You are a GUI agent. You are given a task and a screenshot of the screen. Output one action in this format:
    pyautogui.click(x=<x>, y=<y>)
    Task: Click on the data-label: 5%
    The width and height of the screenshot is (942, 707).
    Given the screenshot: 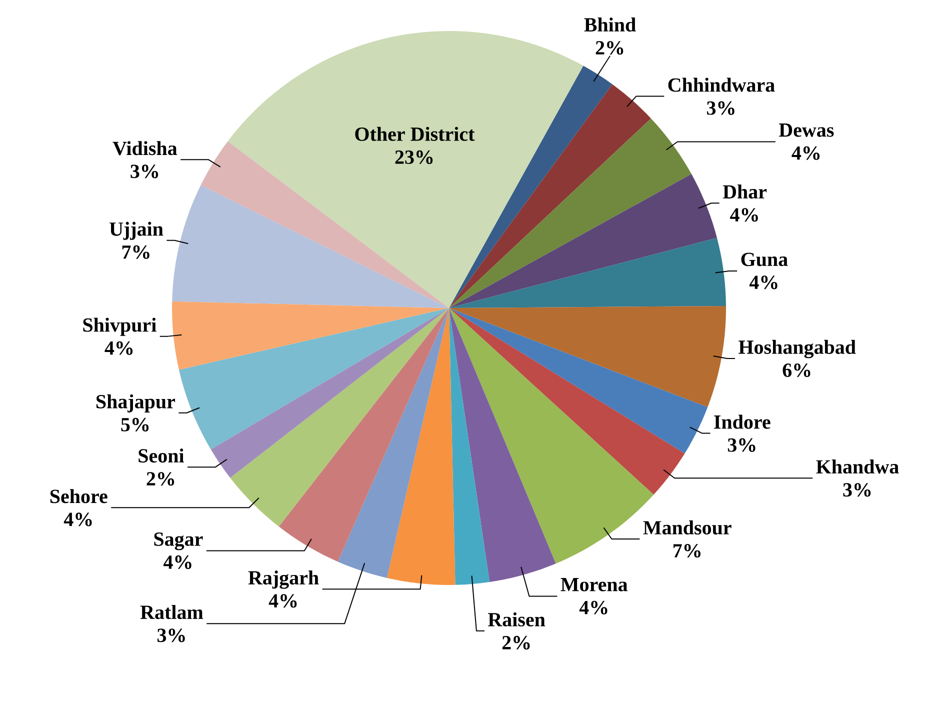 What is the action you would take?
    pyautogui.click(x=135, y=425)
    